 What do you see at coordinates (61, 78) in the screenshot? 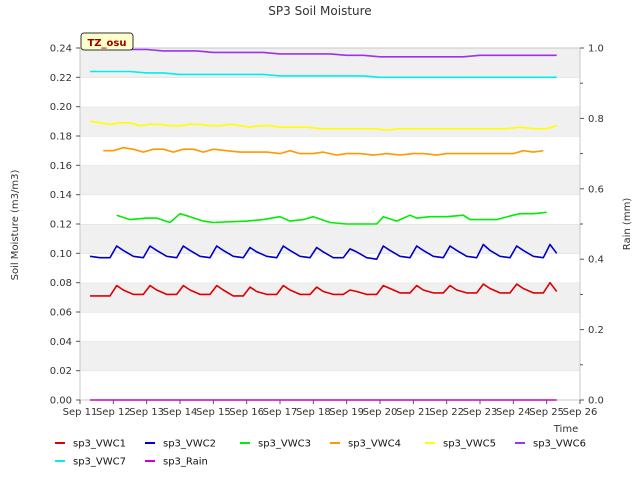
I see `y-tick-label: 0.22` at bounding box center [61, 78].